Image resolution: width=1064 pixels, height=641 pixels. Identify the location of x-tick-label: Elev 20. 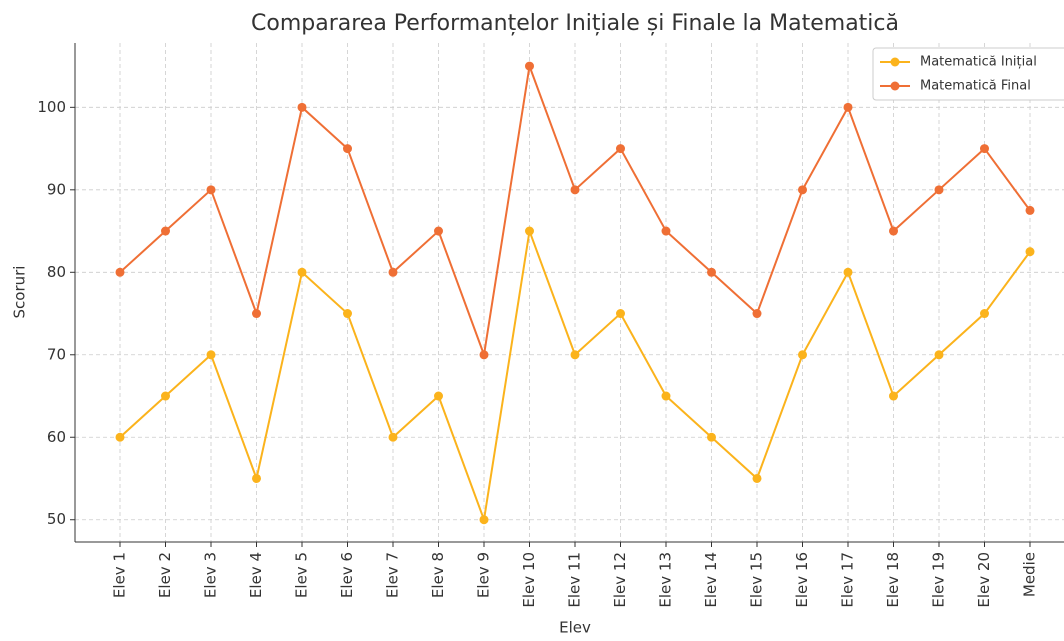
(984, 580).